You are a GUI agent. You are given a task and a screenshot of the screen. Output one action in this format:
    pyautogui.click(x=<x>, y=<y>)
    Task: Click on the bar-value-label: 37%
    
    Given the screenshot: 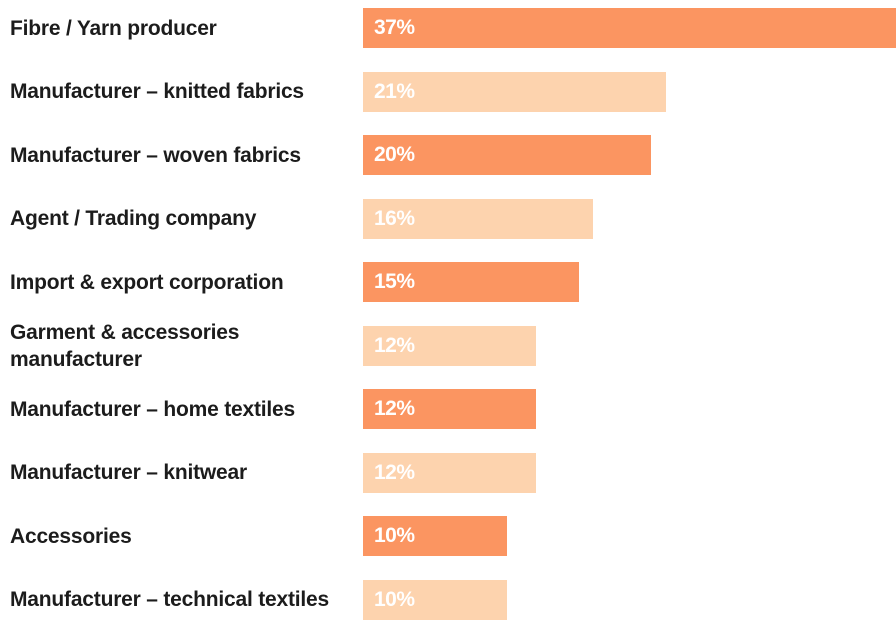 What is the action you would take?
    pyautogui.click(x=394, y=27)
    